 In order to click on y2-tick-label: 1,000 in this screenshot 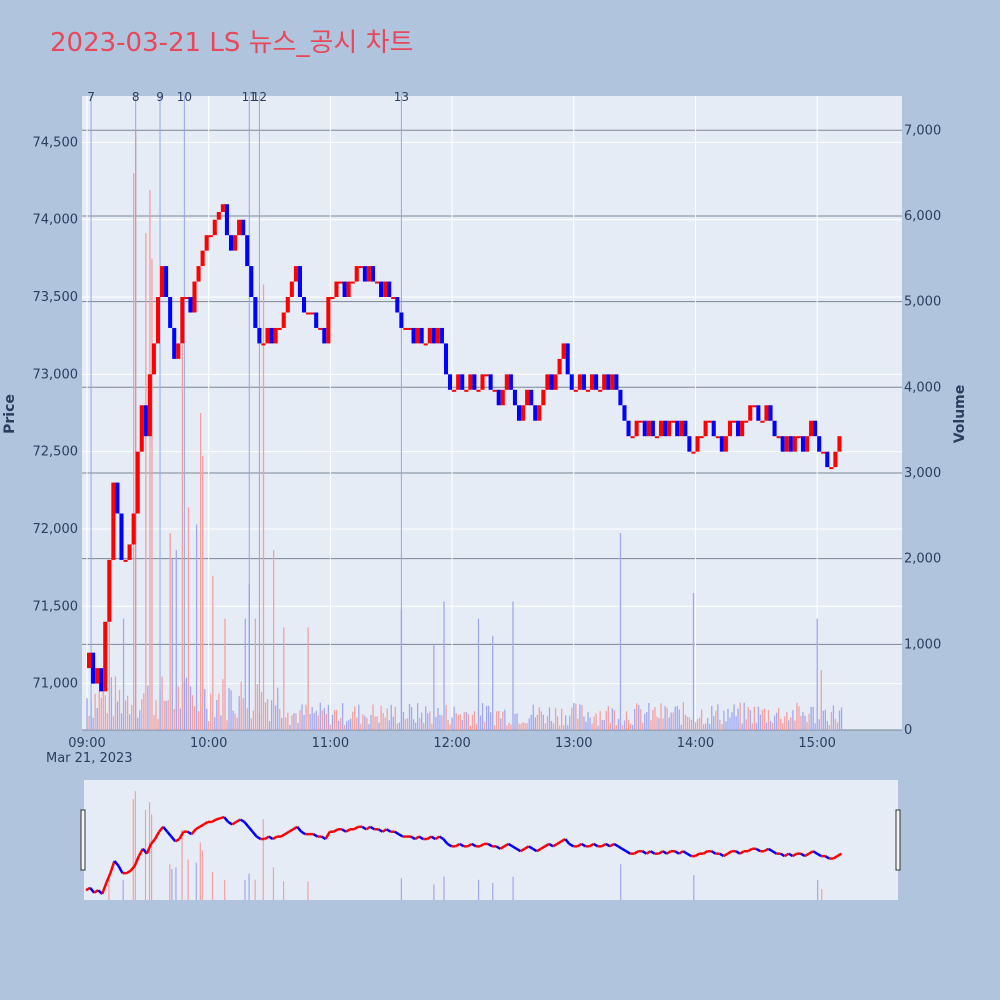, I will do `click(922, 644)`.